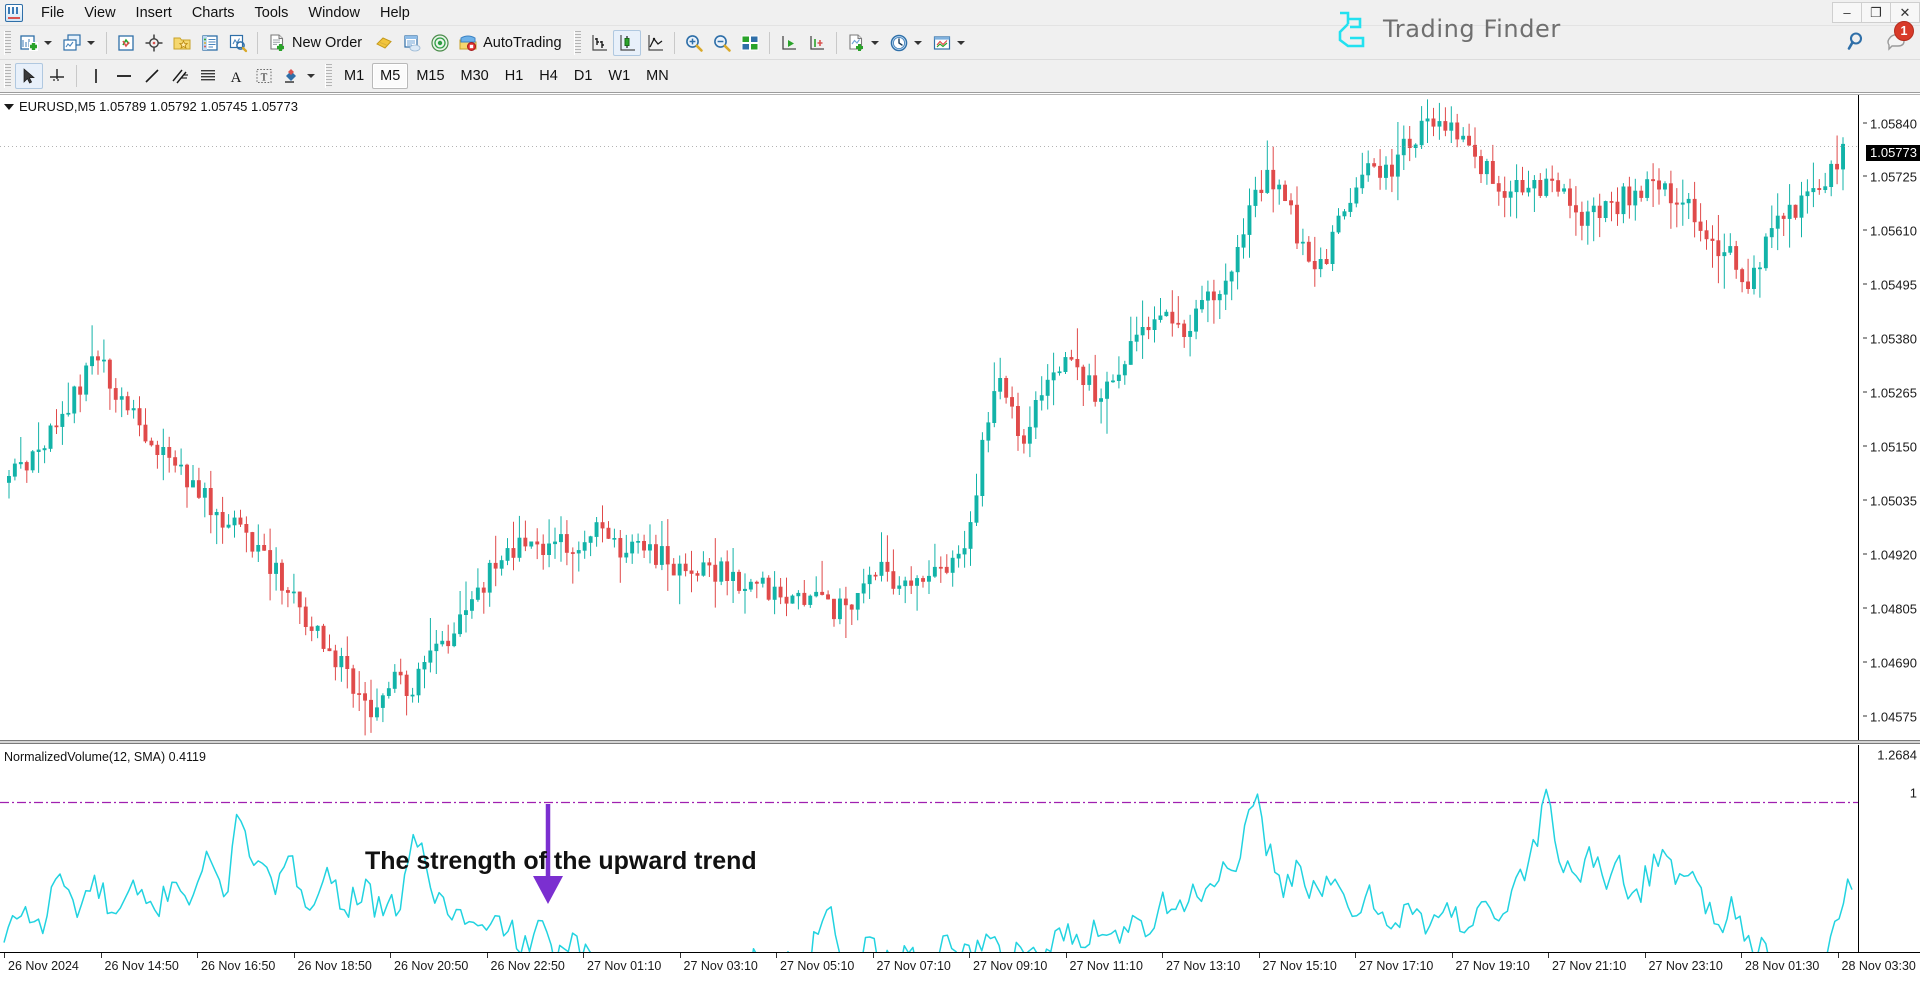  What do you see at coordinates (14, 12) in the screenshot?
I see `app-logo-icon` at bounding box center [14, 12].